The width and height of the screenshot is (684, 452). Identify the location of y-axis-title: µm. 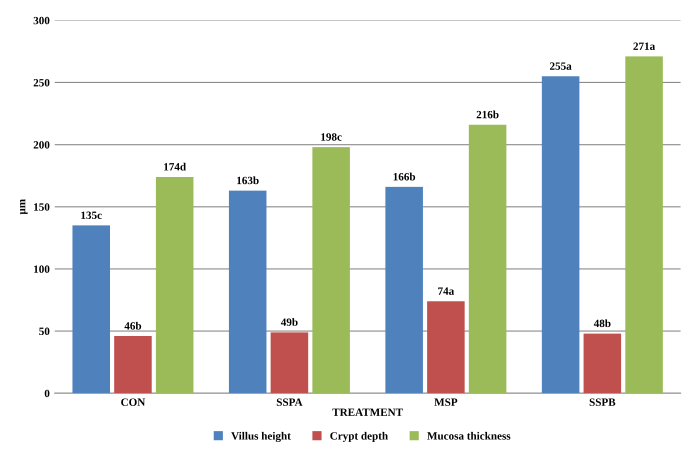
(24, 206).